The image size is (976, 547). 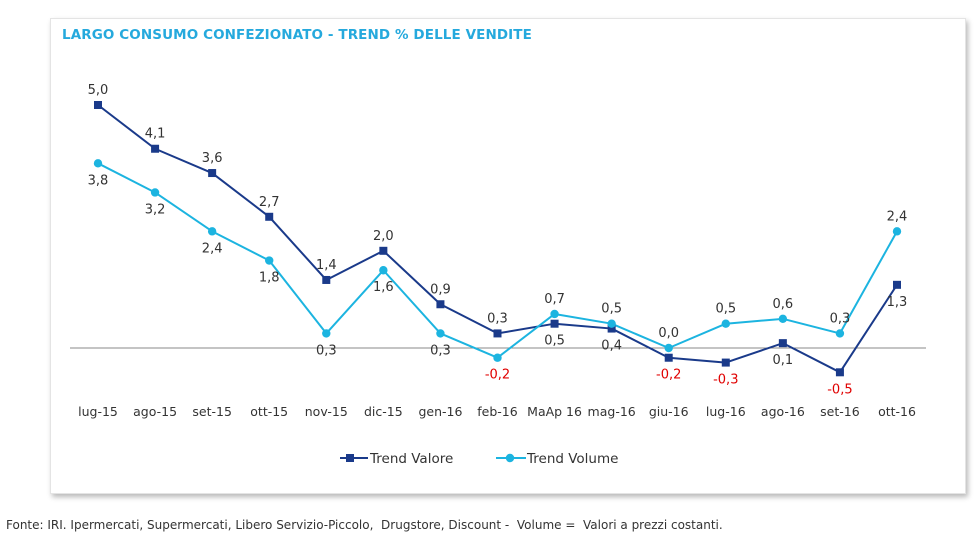 I want to click on x-tick-label-14: ott-16, so click(x=897, y=411).